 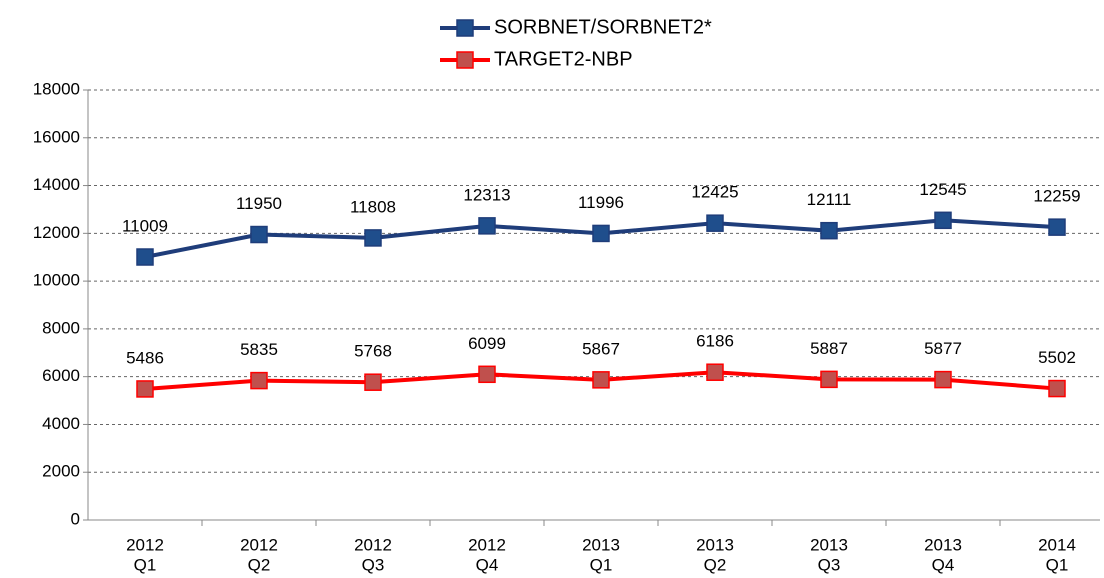 I want to click on data-label: 11996, so click(x=601, y=202).